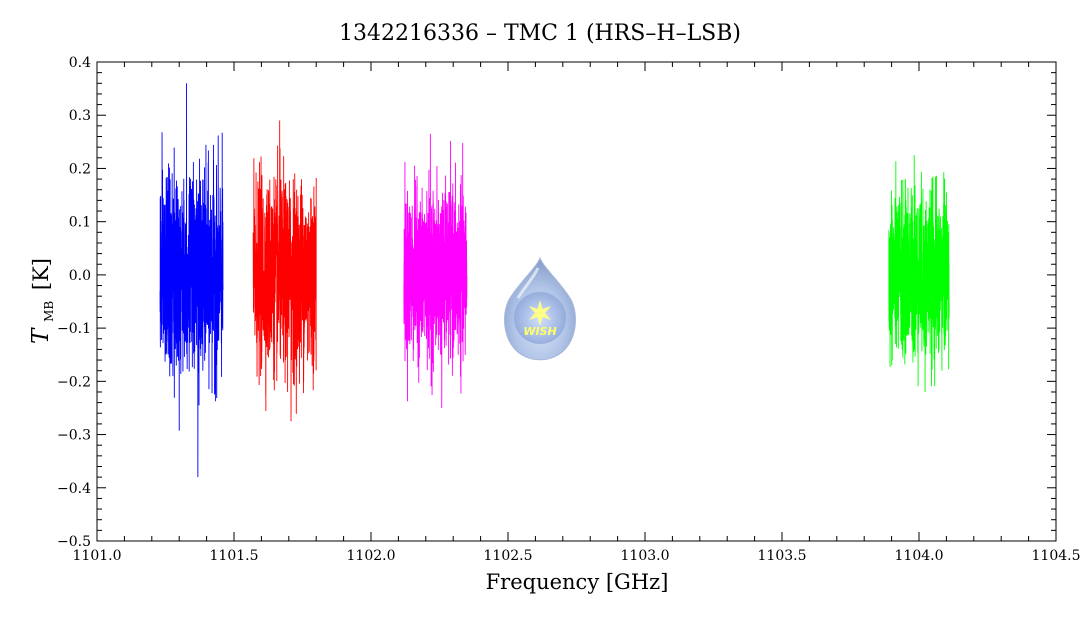 The width and height of the screenshot is (1080, 618). Describe the element at coordinates (508, 556) in the screenshot. I see `x-tick-label: 1102.5` at that location.